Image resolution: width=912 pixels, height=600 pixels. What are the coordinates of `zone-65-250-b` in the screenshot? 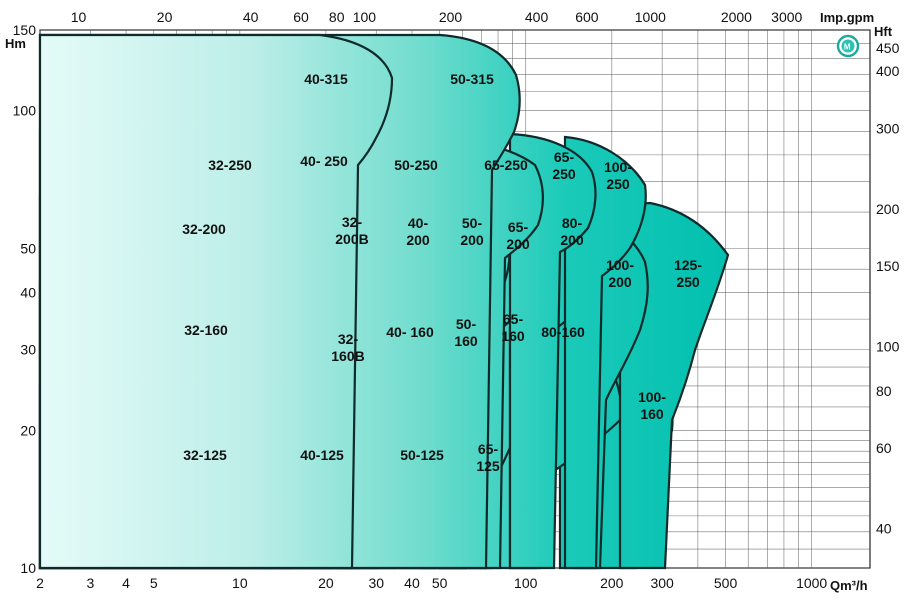 It's located at (552, 351).